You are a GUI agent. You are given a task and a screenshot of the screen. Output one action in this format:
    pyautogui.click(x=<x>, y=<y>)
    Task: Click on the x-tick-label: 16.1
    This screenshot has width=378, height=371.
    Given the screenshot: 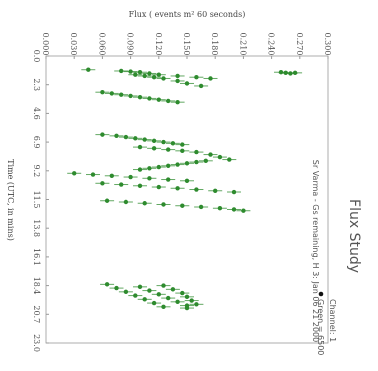 What is the action you would take?
    pyautogui.click(x=36, y=257)
    